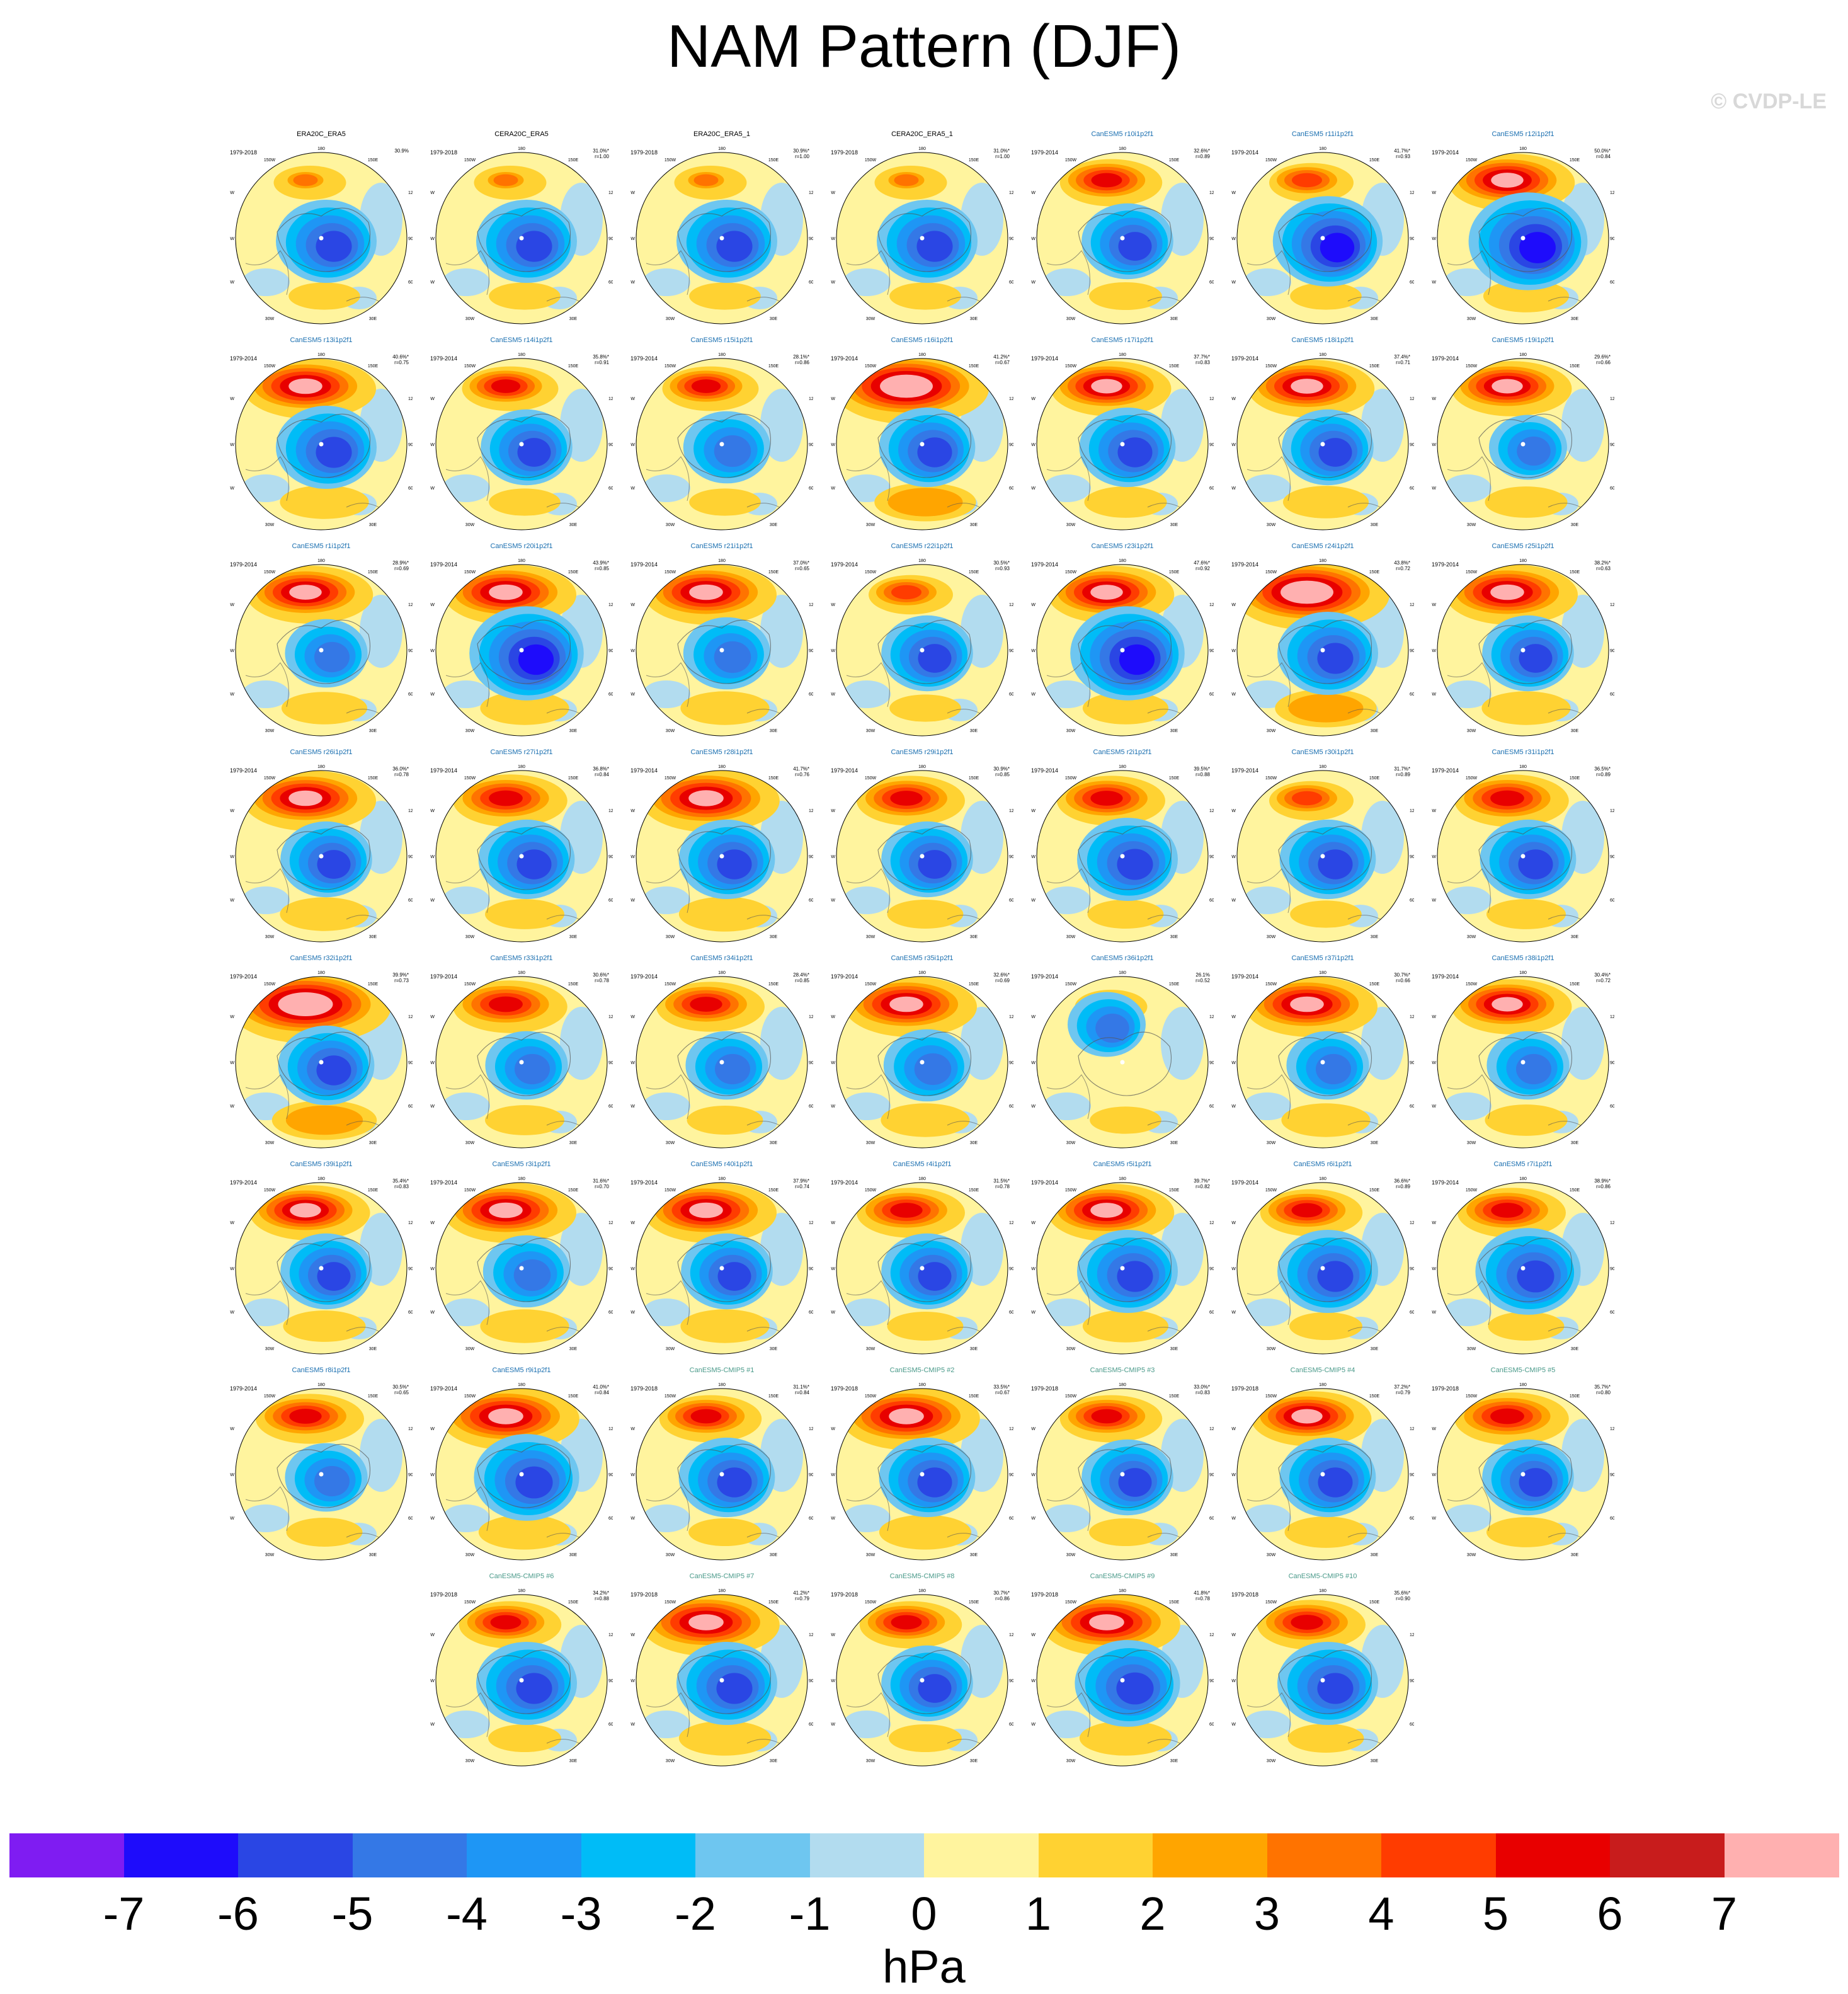 The image size is (1848, 1994). Describe the element at coordinates (1322, 1576) in the screenshot. I see `panel-title: CanESM5-CMIP5 #10` at that location.